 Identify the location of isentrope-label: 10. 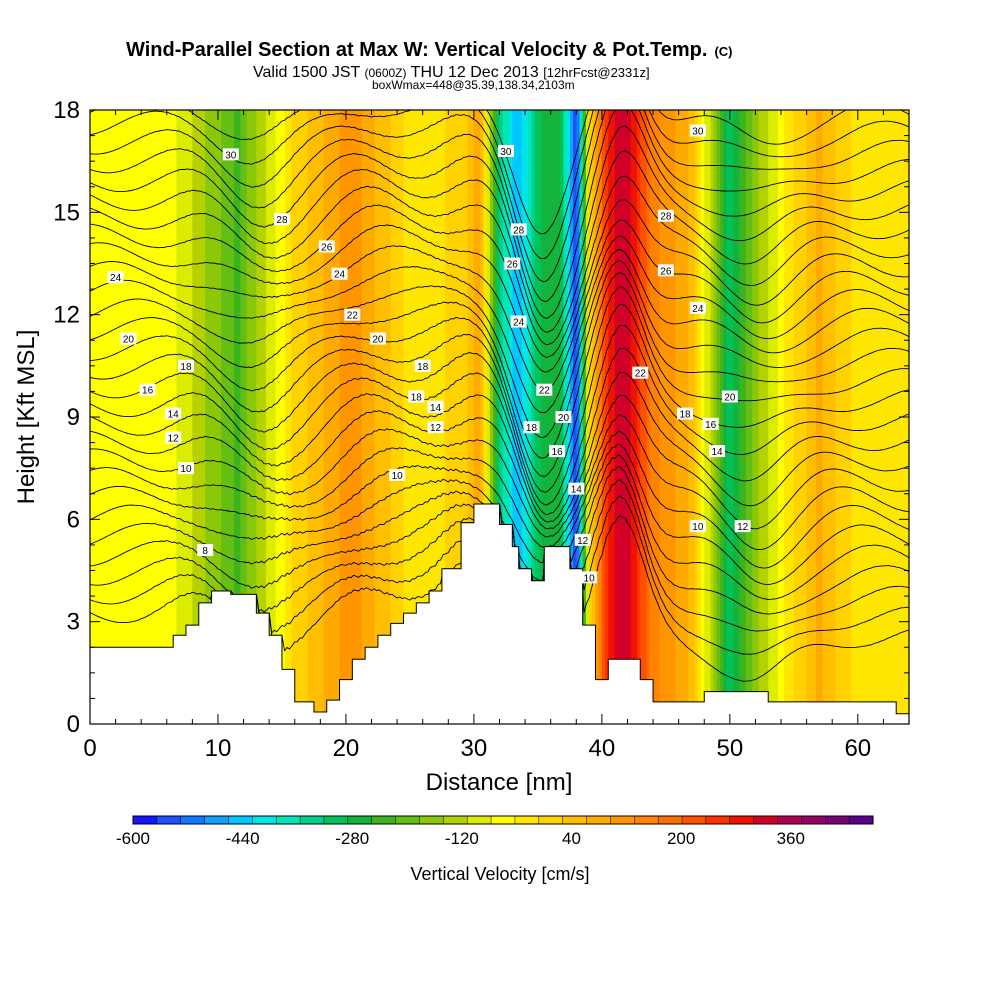
(185, 468).